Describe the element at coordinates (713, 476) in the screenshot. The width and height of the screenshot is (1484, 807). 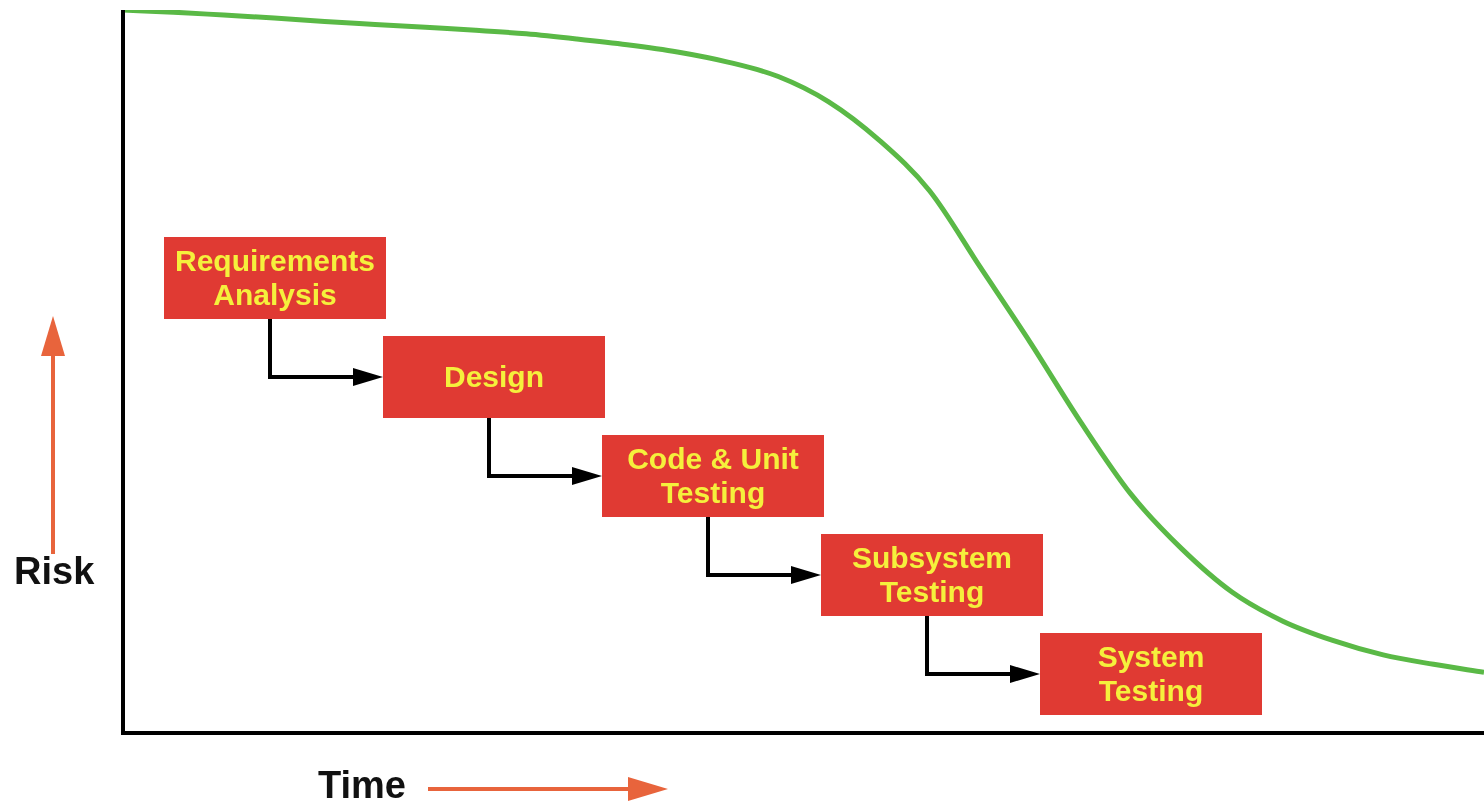
I see `step-box: Code & Unit Testing` at that location.